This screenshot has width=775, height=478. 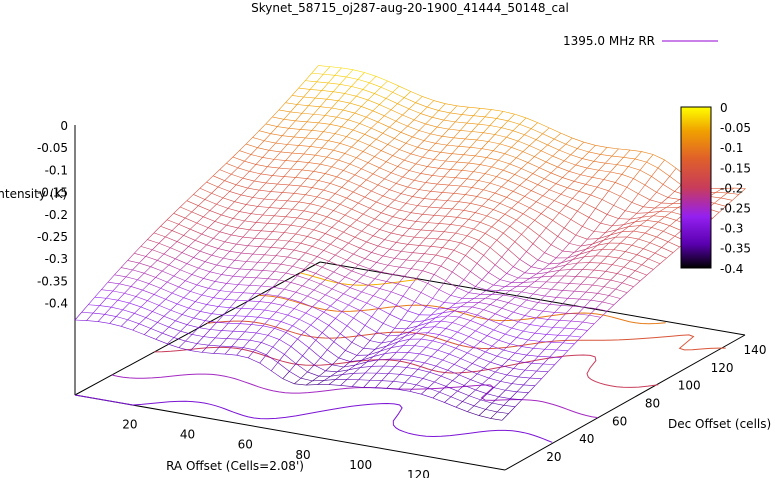 I want to click on ra-tick-label: 20, so click(x=129, y=425).